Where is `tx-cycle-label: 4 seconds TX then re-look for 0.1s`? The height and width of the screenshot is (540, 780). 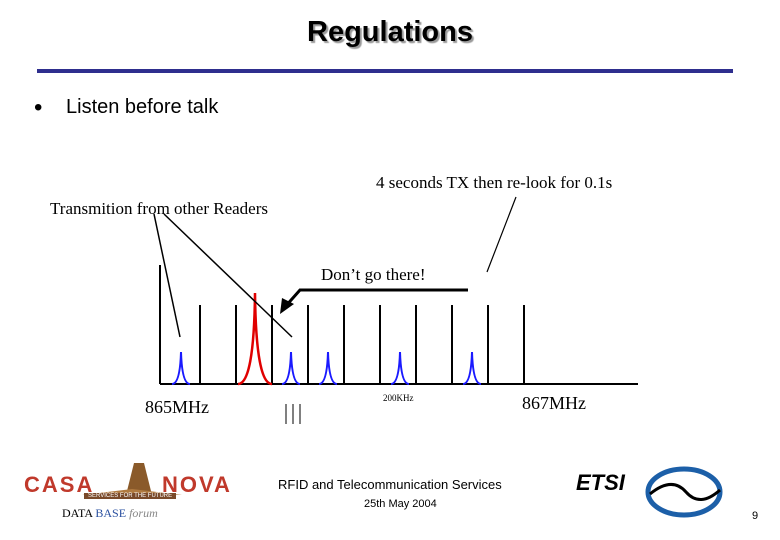
tx-cycle-label: 4 seconds TX then re-look for 0.1s is located at coordinates (494, 182).